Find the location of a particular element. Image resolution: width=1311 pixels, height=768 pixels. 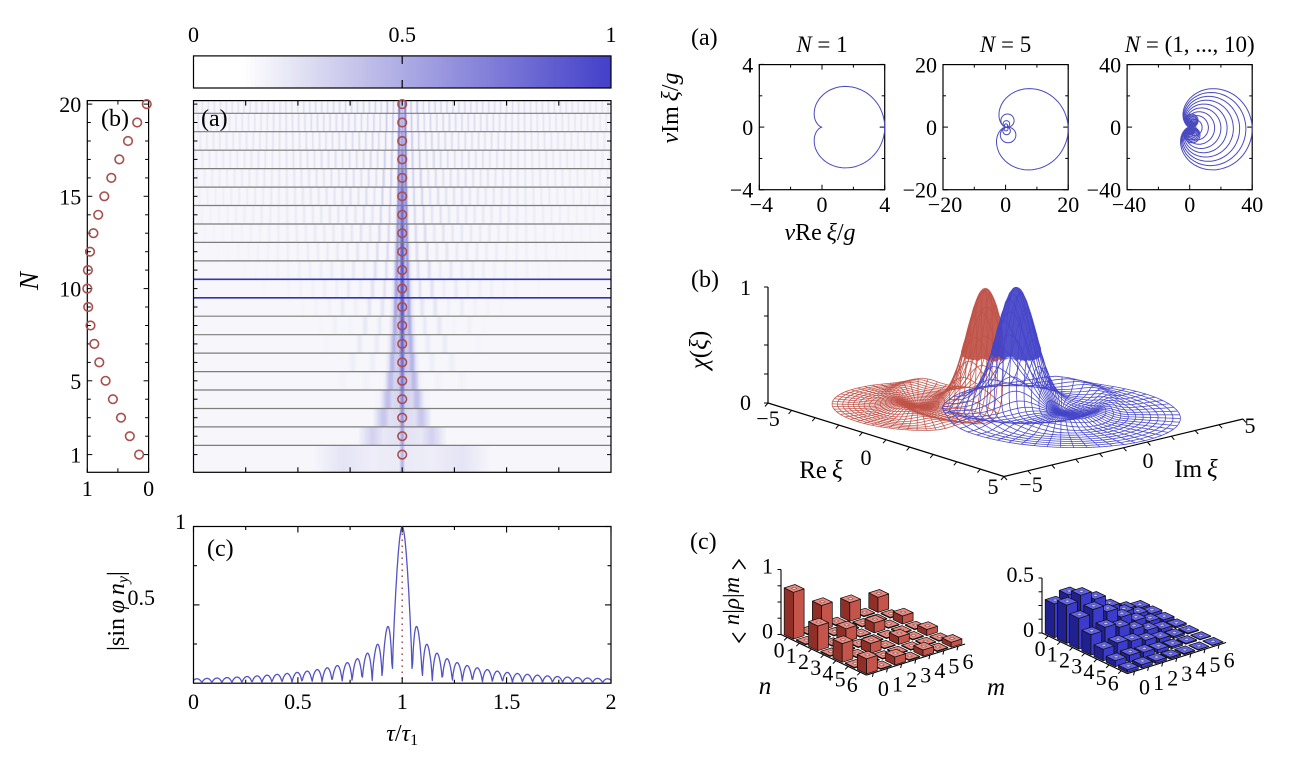

svg-text: n|ρ|m is located at coordinates (731, 601).